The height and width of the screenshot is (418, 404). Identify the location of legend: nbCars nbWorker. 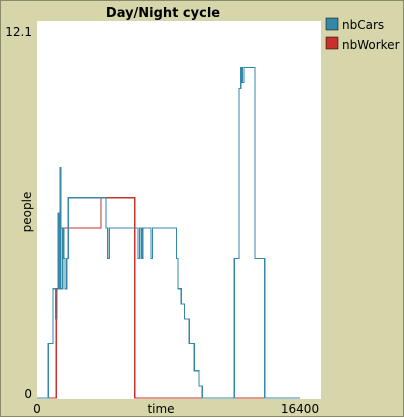
(363, 35).